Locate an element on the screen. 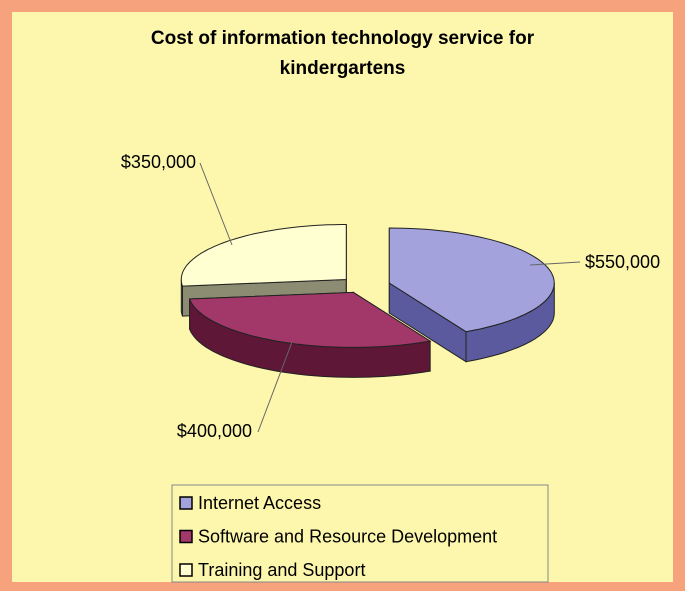  data-label: $550,000 is located at coordinates (622, 262).